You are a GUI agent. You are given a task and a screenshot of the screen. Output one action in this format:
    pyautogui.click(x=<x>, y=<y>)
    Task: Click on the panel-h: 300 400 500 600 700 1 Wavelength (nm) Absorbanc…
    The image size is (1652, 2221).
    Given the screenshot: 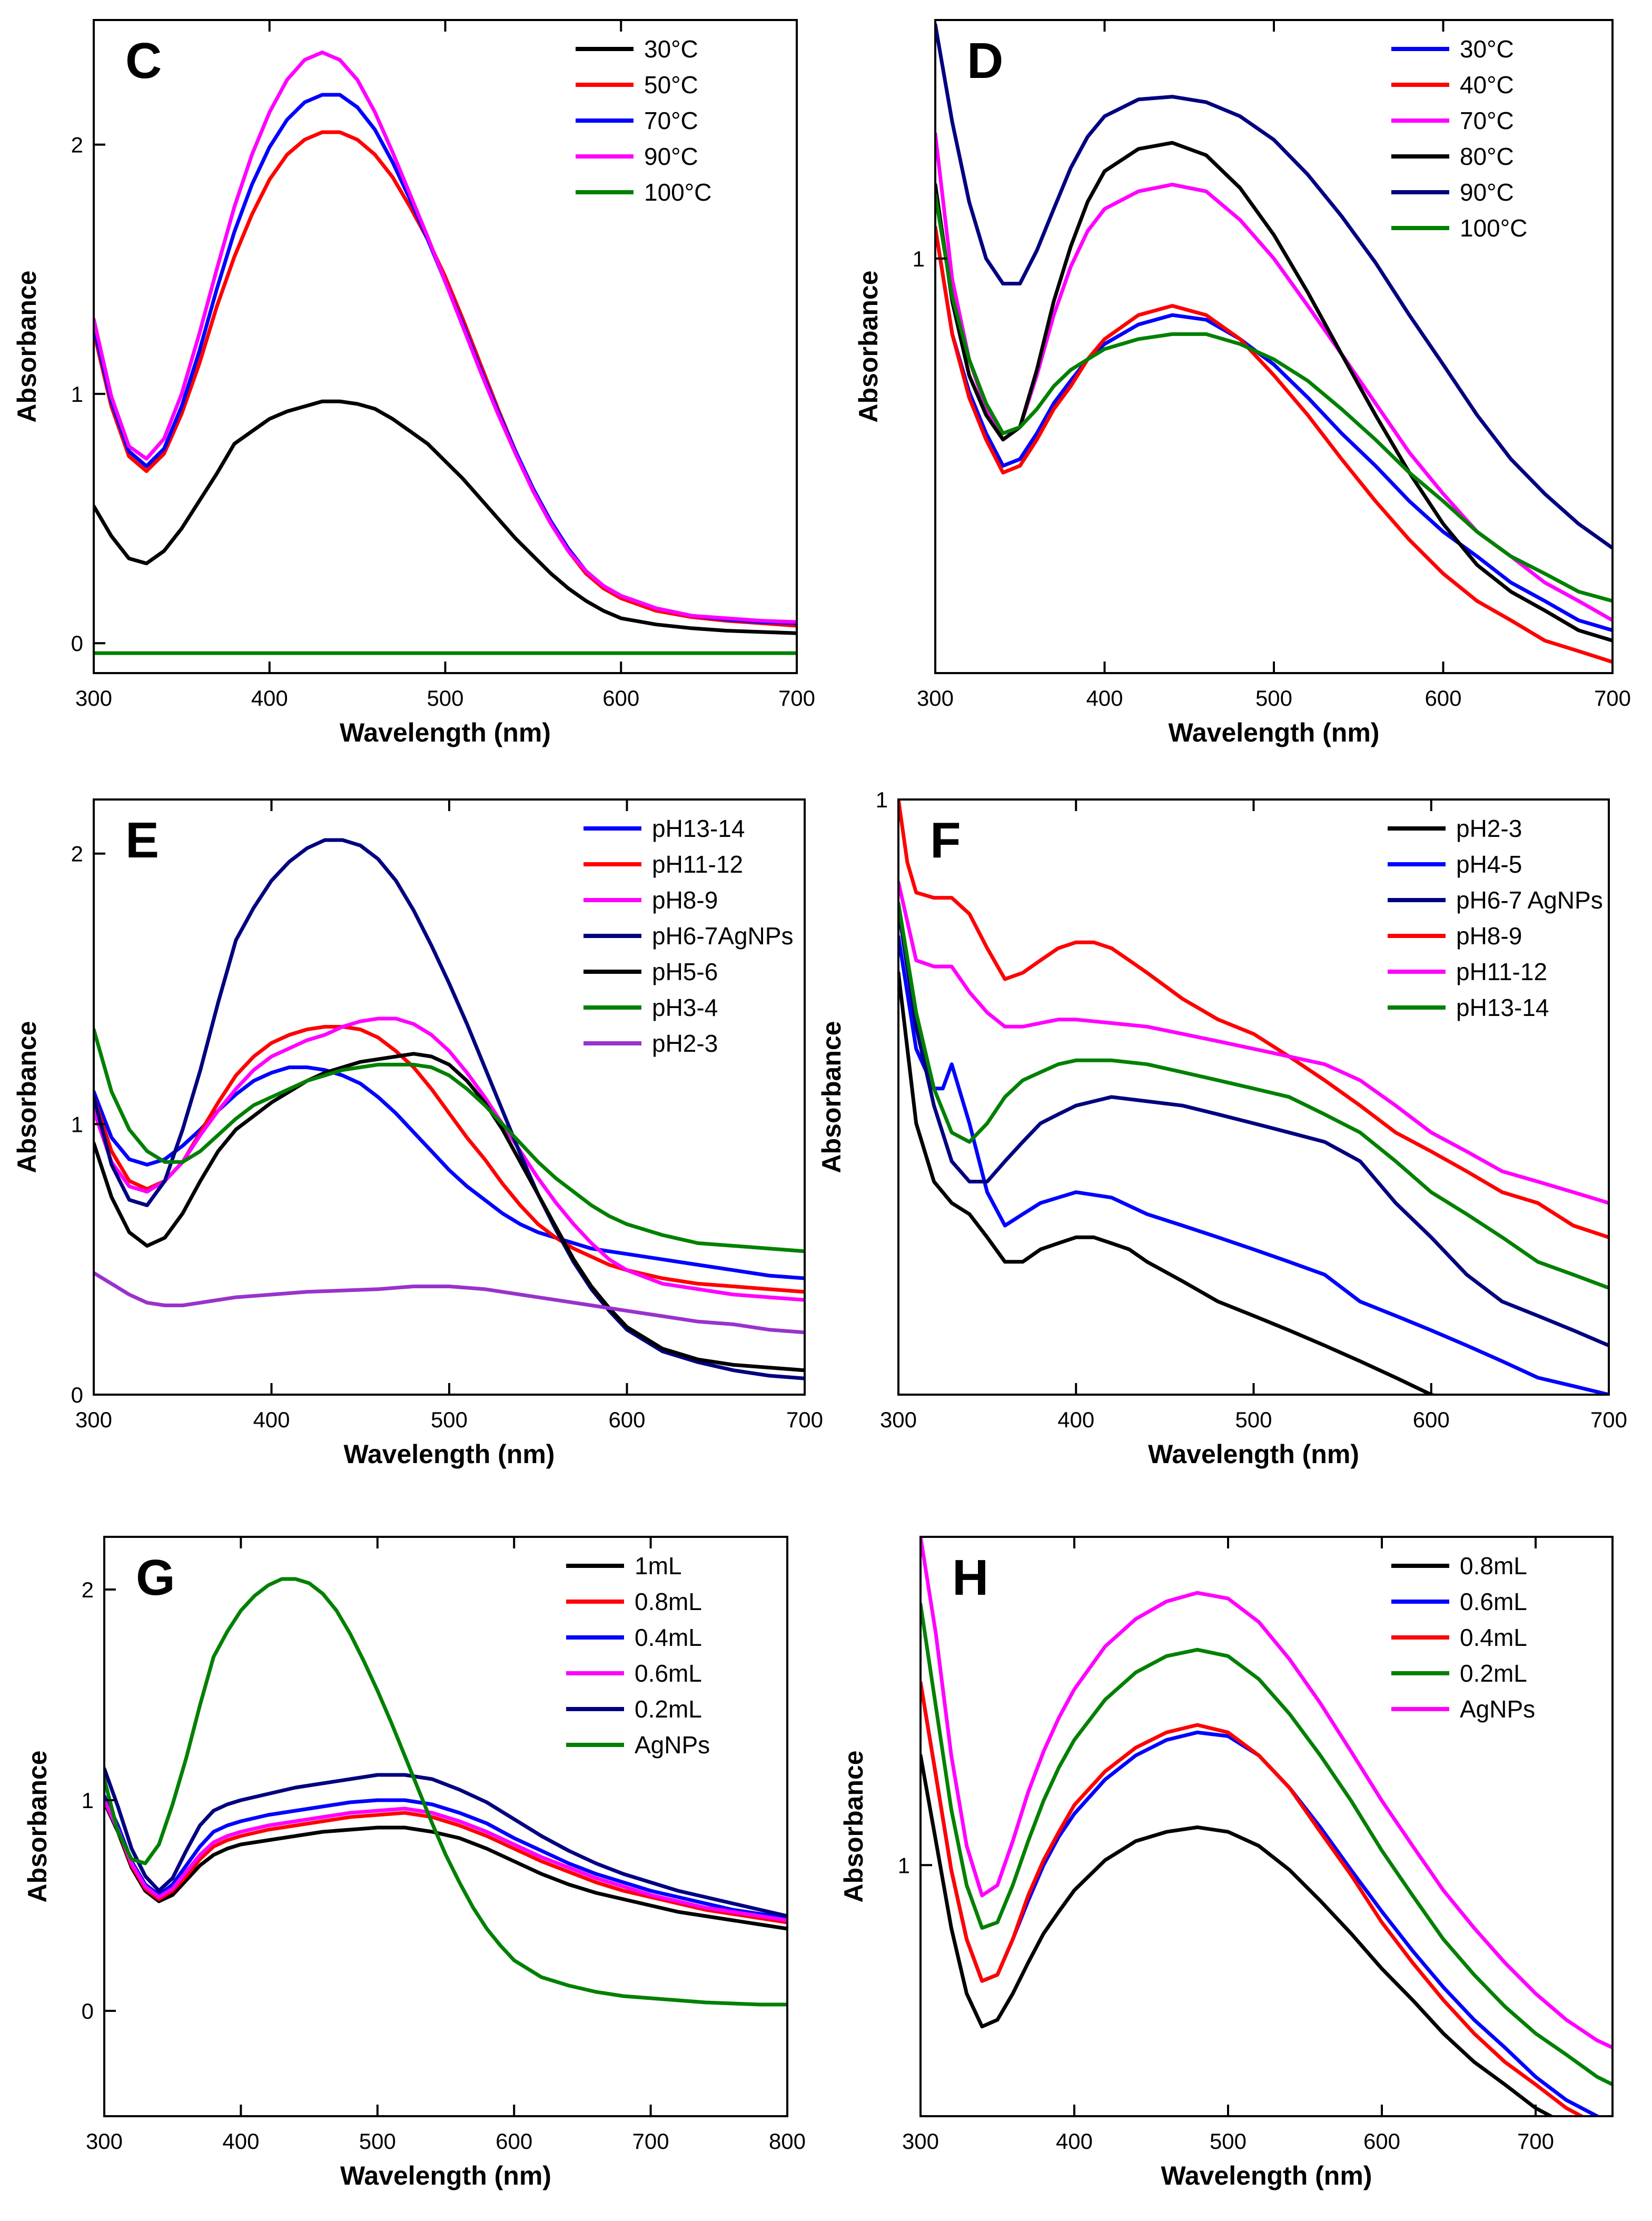 What is the action you would take?
    pyautogui.click(x=1226, y=1863)
    